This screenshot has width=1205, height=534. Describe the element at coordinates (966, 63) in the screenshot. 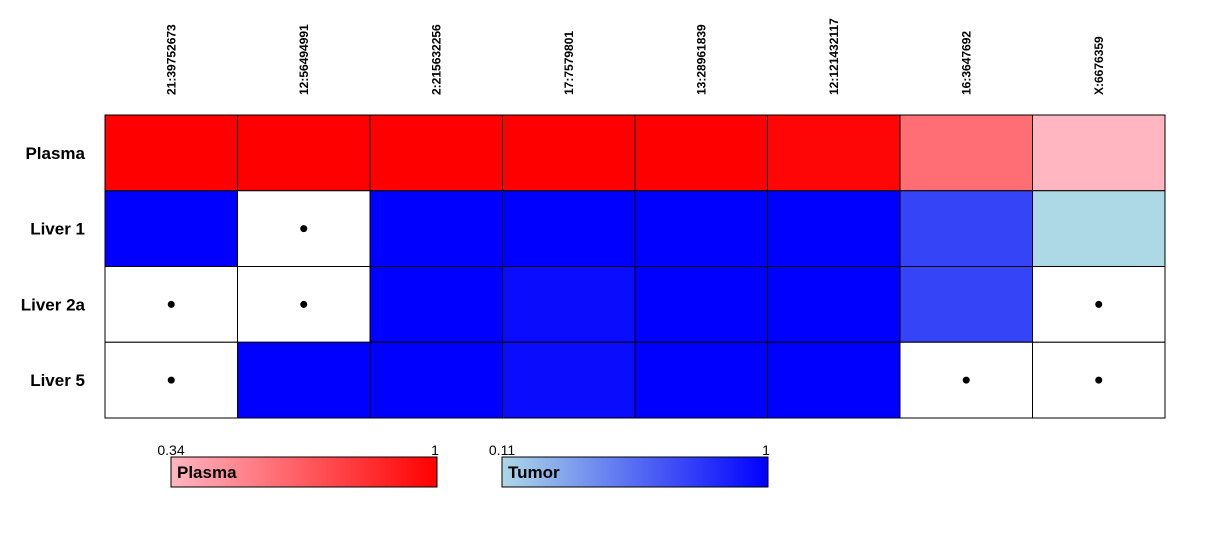

I see `column-label: 16:3647692` at that location.